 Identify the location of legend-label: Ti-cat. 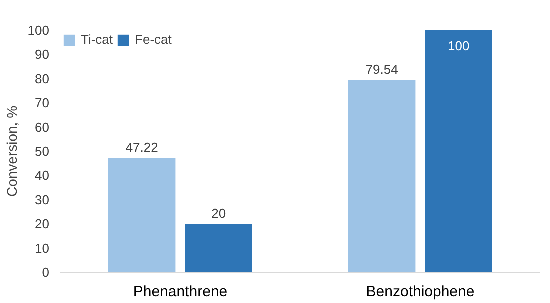
(97, 39).